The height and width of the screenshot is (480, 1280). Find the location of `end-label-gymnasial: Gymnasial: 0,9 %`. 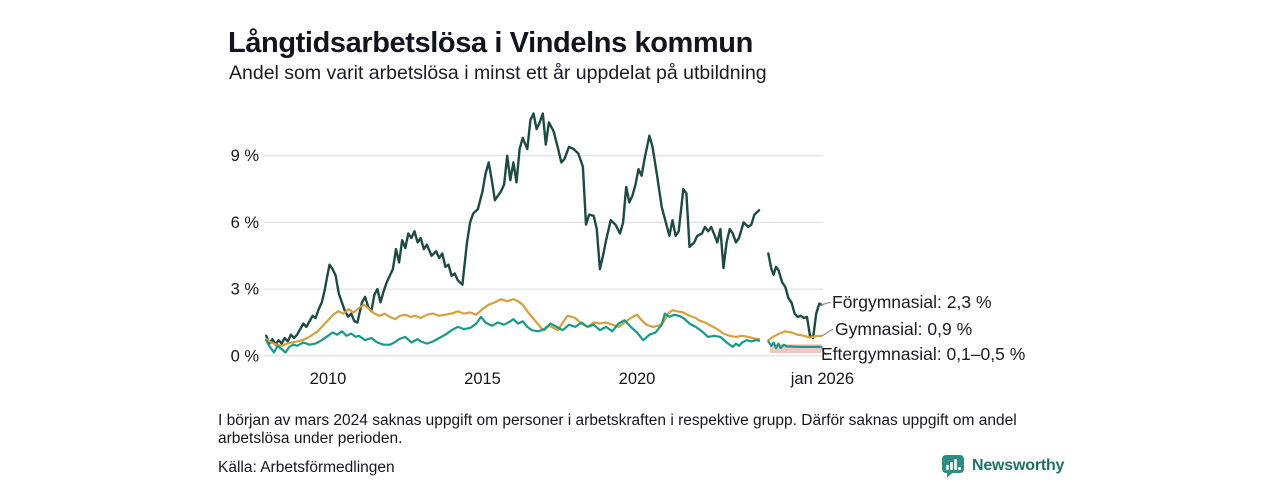

end-label-gymnasial: Gymnasial: 0,9 % is located at coordinates (904, 329).